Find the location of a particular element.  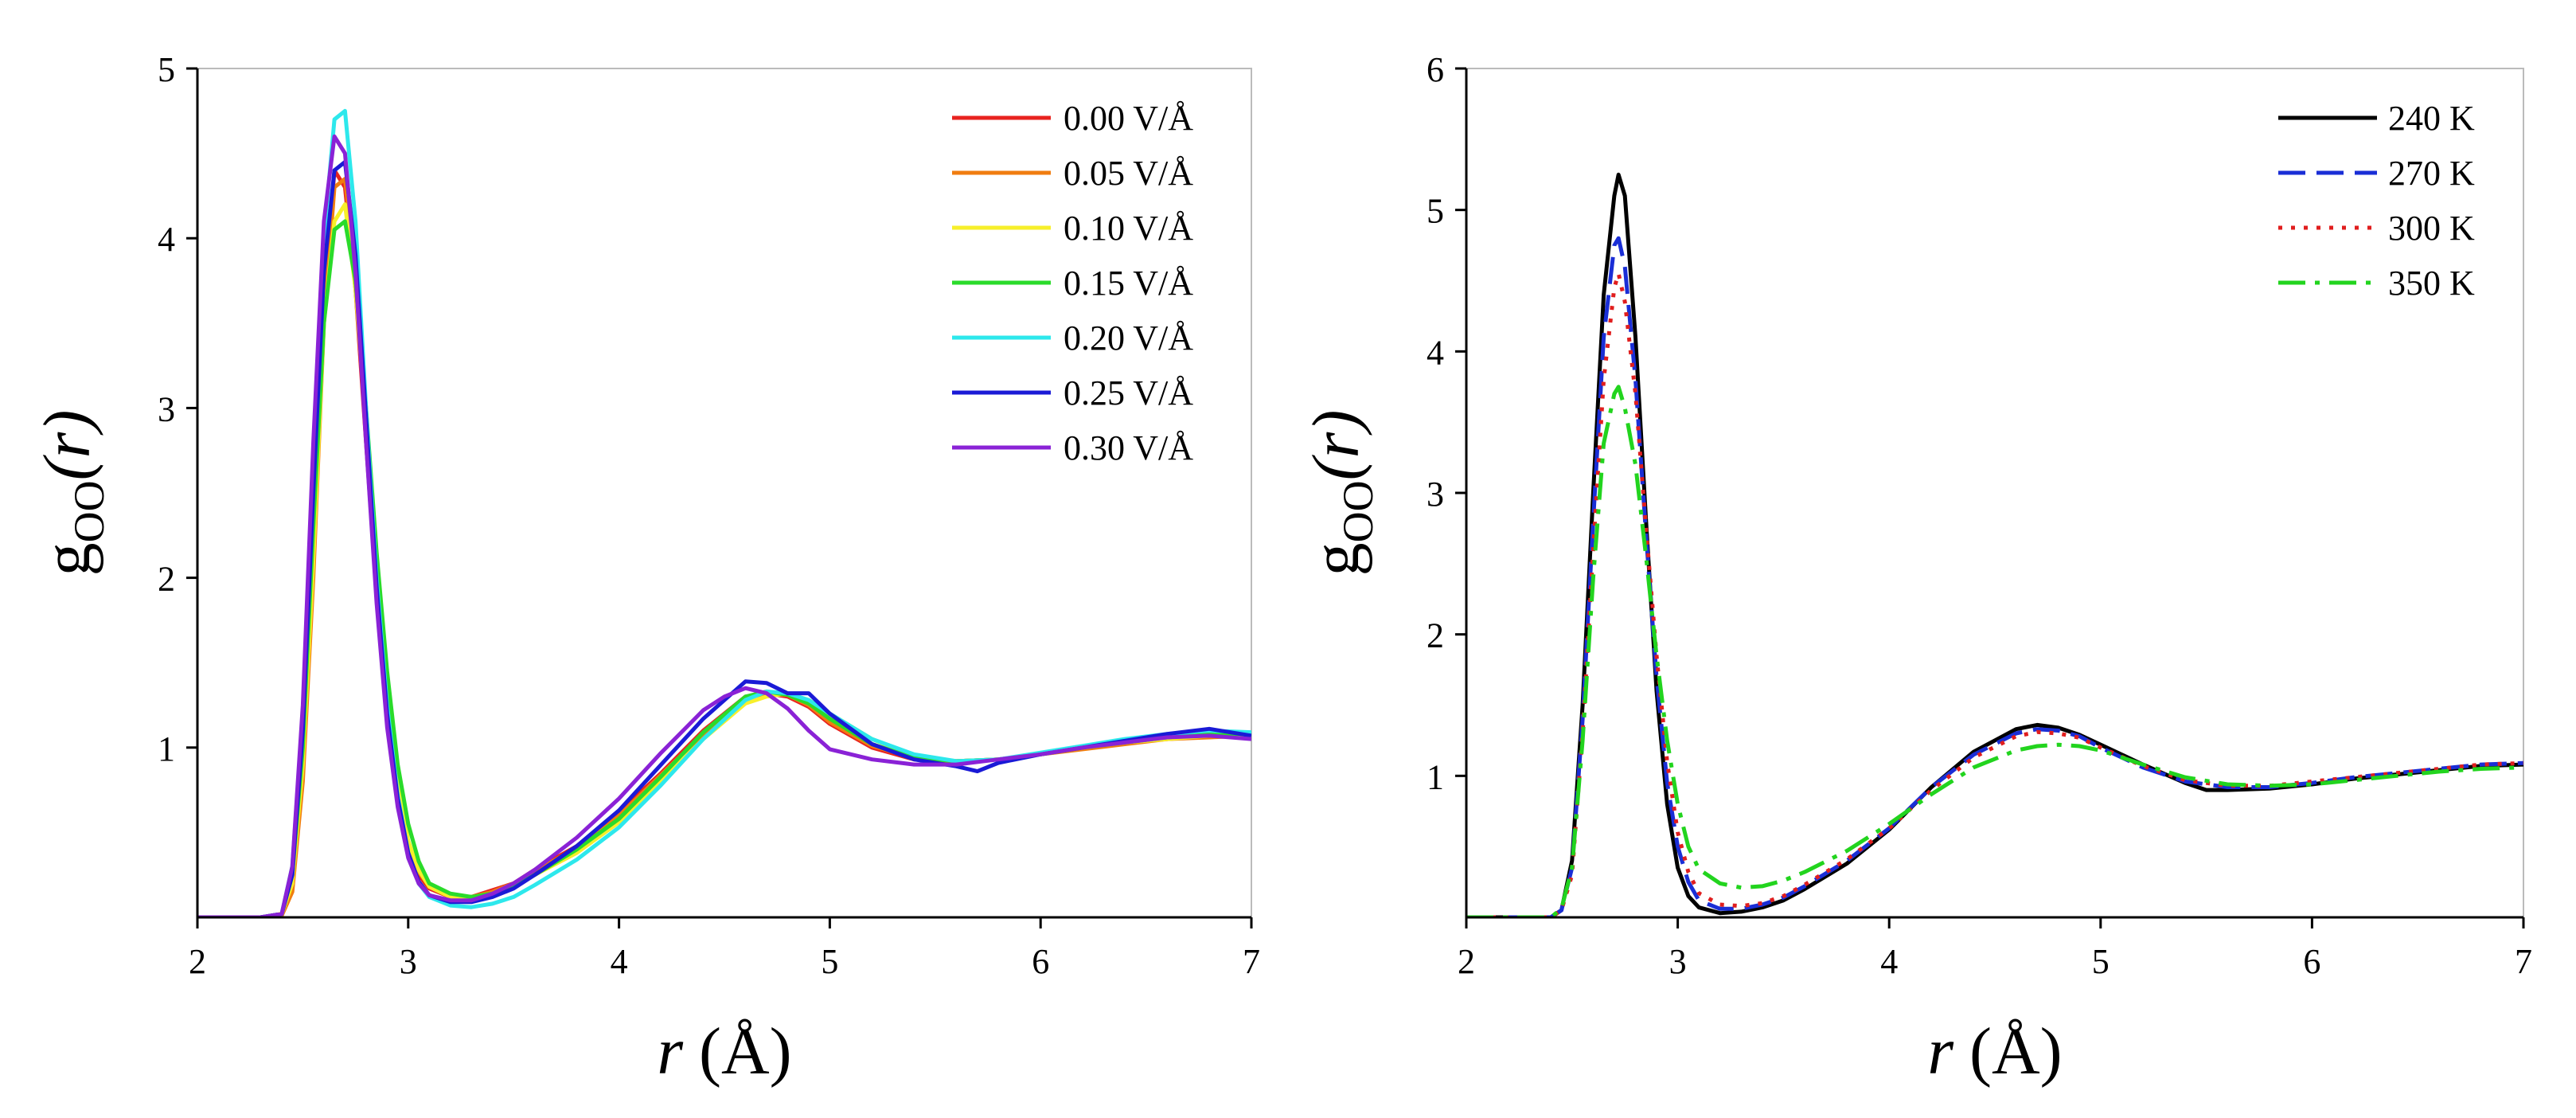

legend: 240 K 270 K 300 K 350 K is located at coordinates (2376, 201).